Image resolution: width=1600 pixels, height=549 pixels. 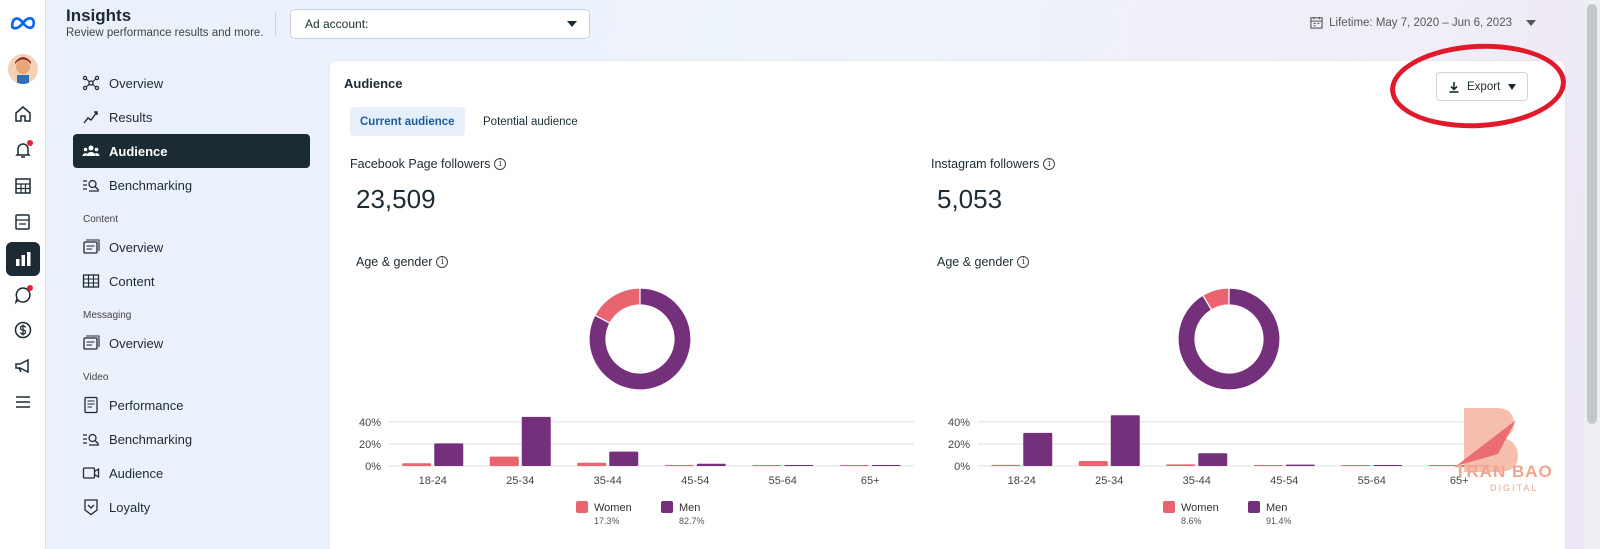 I want to click on download-icon, so click(x=1454, y=87).